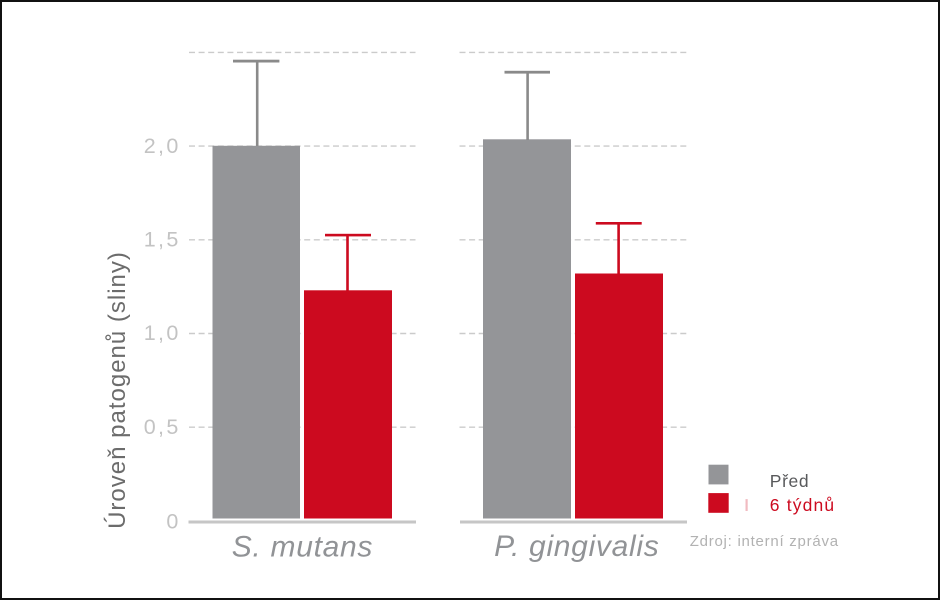 This screenshot has height=600, width=940. Describe the element at coordinates (173, 521) in the screenshot. I see `svg-text: 0` at that location.